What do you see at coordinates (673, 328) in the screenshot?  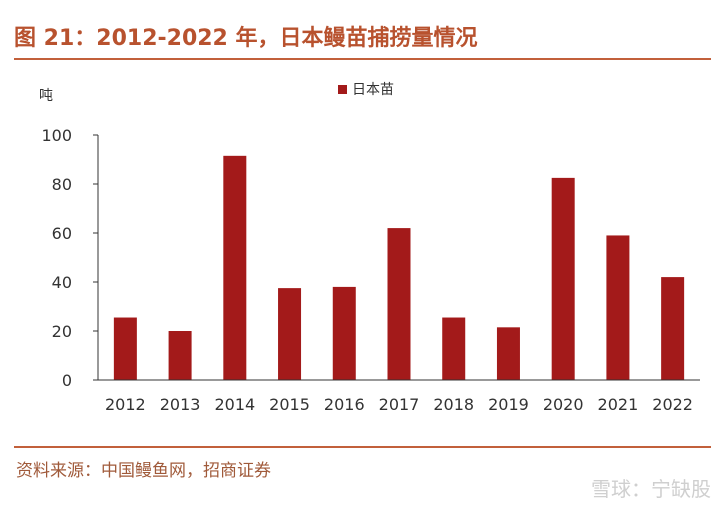 I see `bar-2022` at bounding box center [673, 328].